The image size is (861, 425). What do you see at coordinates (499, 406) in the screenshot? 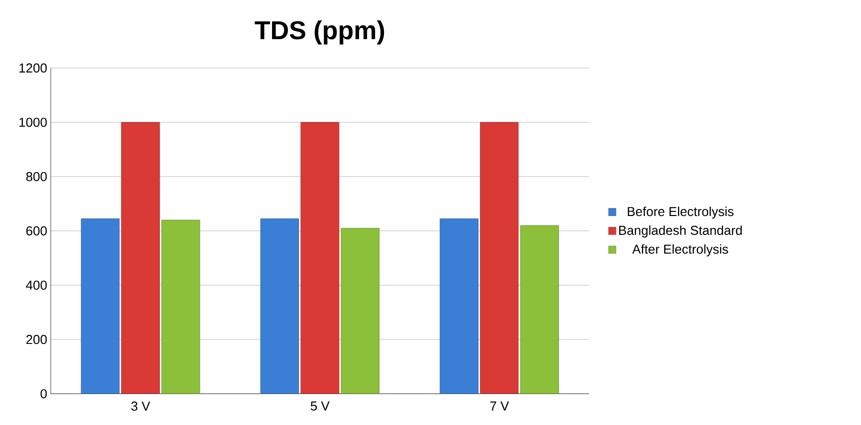
I see `x-tick-label: 7 V` at bounding box center [499, 406].